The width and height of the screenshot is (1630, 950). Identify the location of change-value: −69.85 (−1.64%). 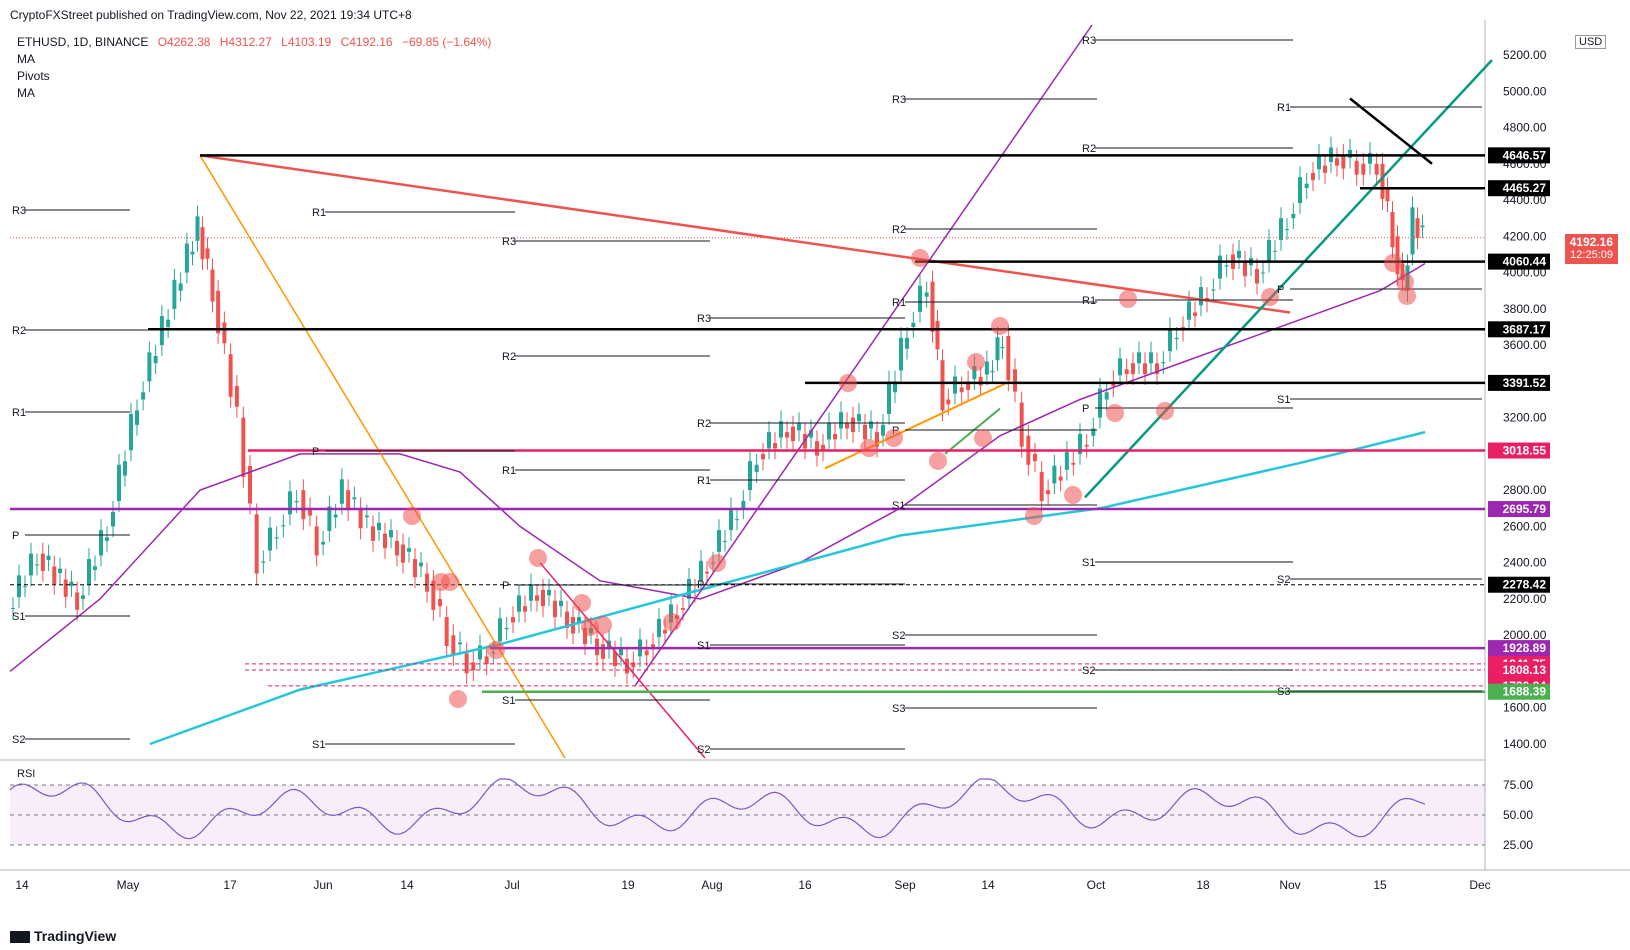
(446, 42).